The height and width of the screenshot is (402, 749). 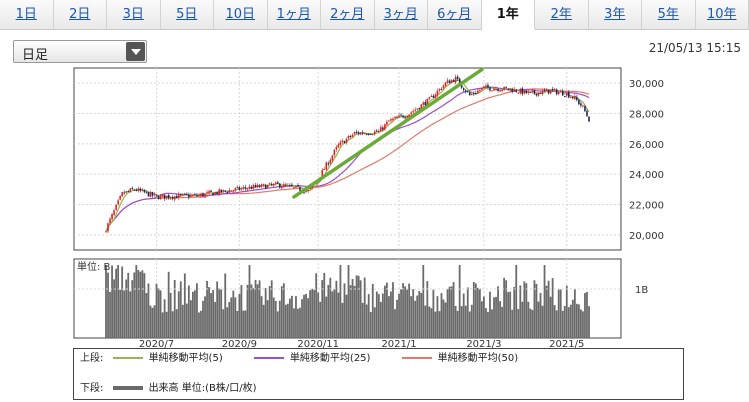 What do you see at coordinates (401, 14) in the screenshot?
I see `tab-7: 3ヶ月` at bounding box center [401, 14].